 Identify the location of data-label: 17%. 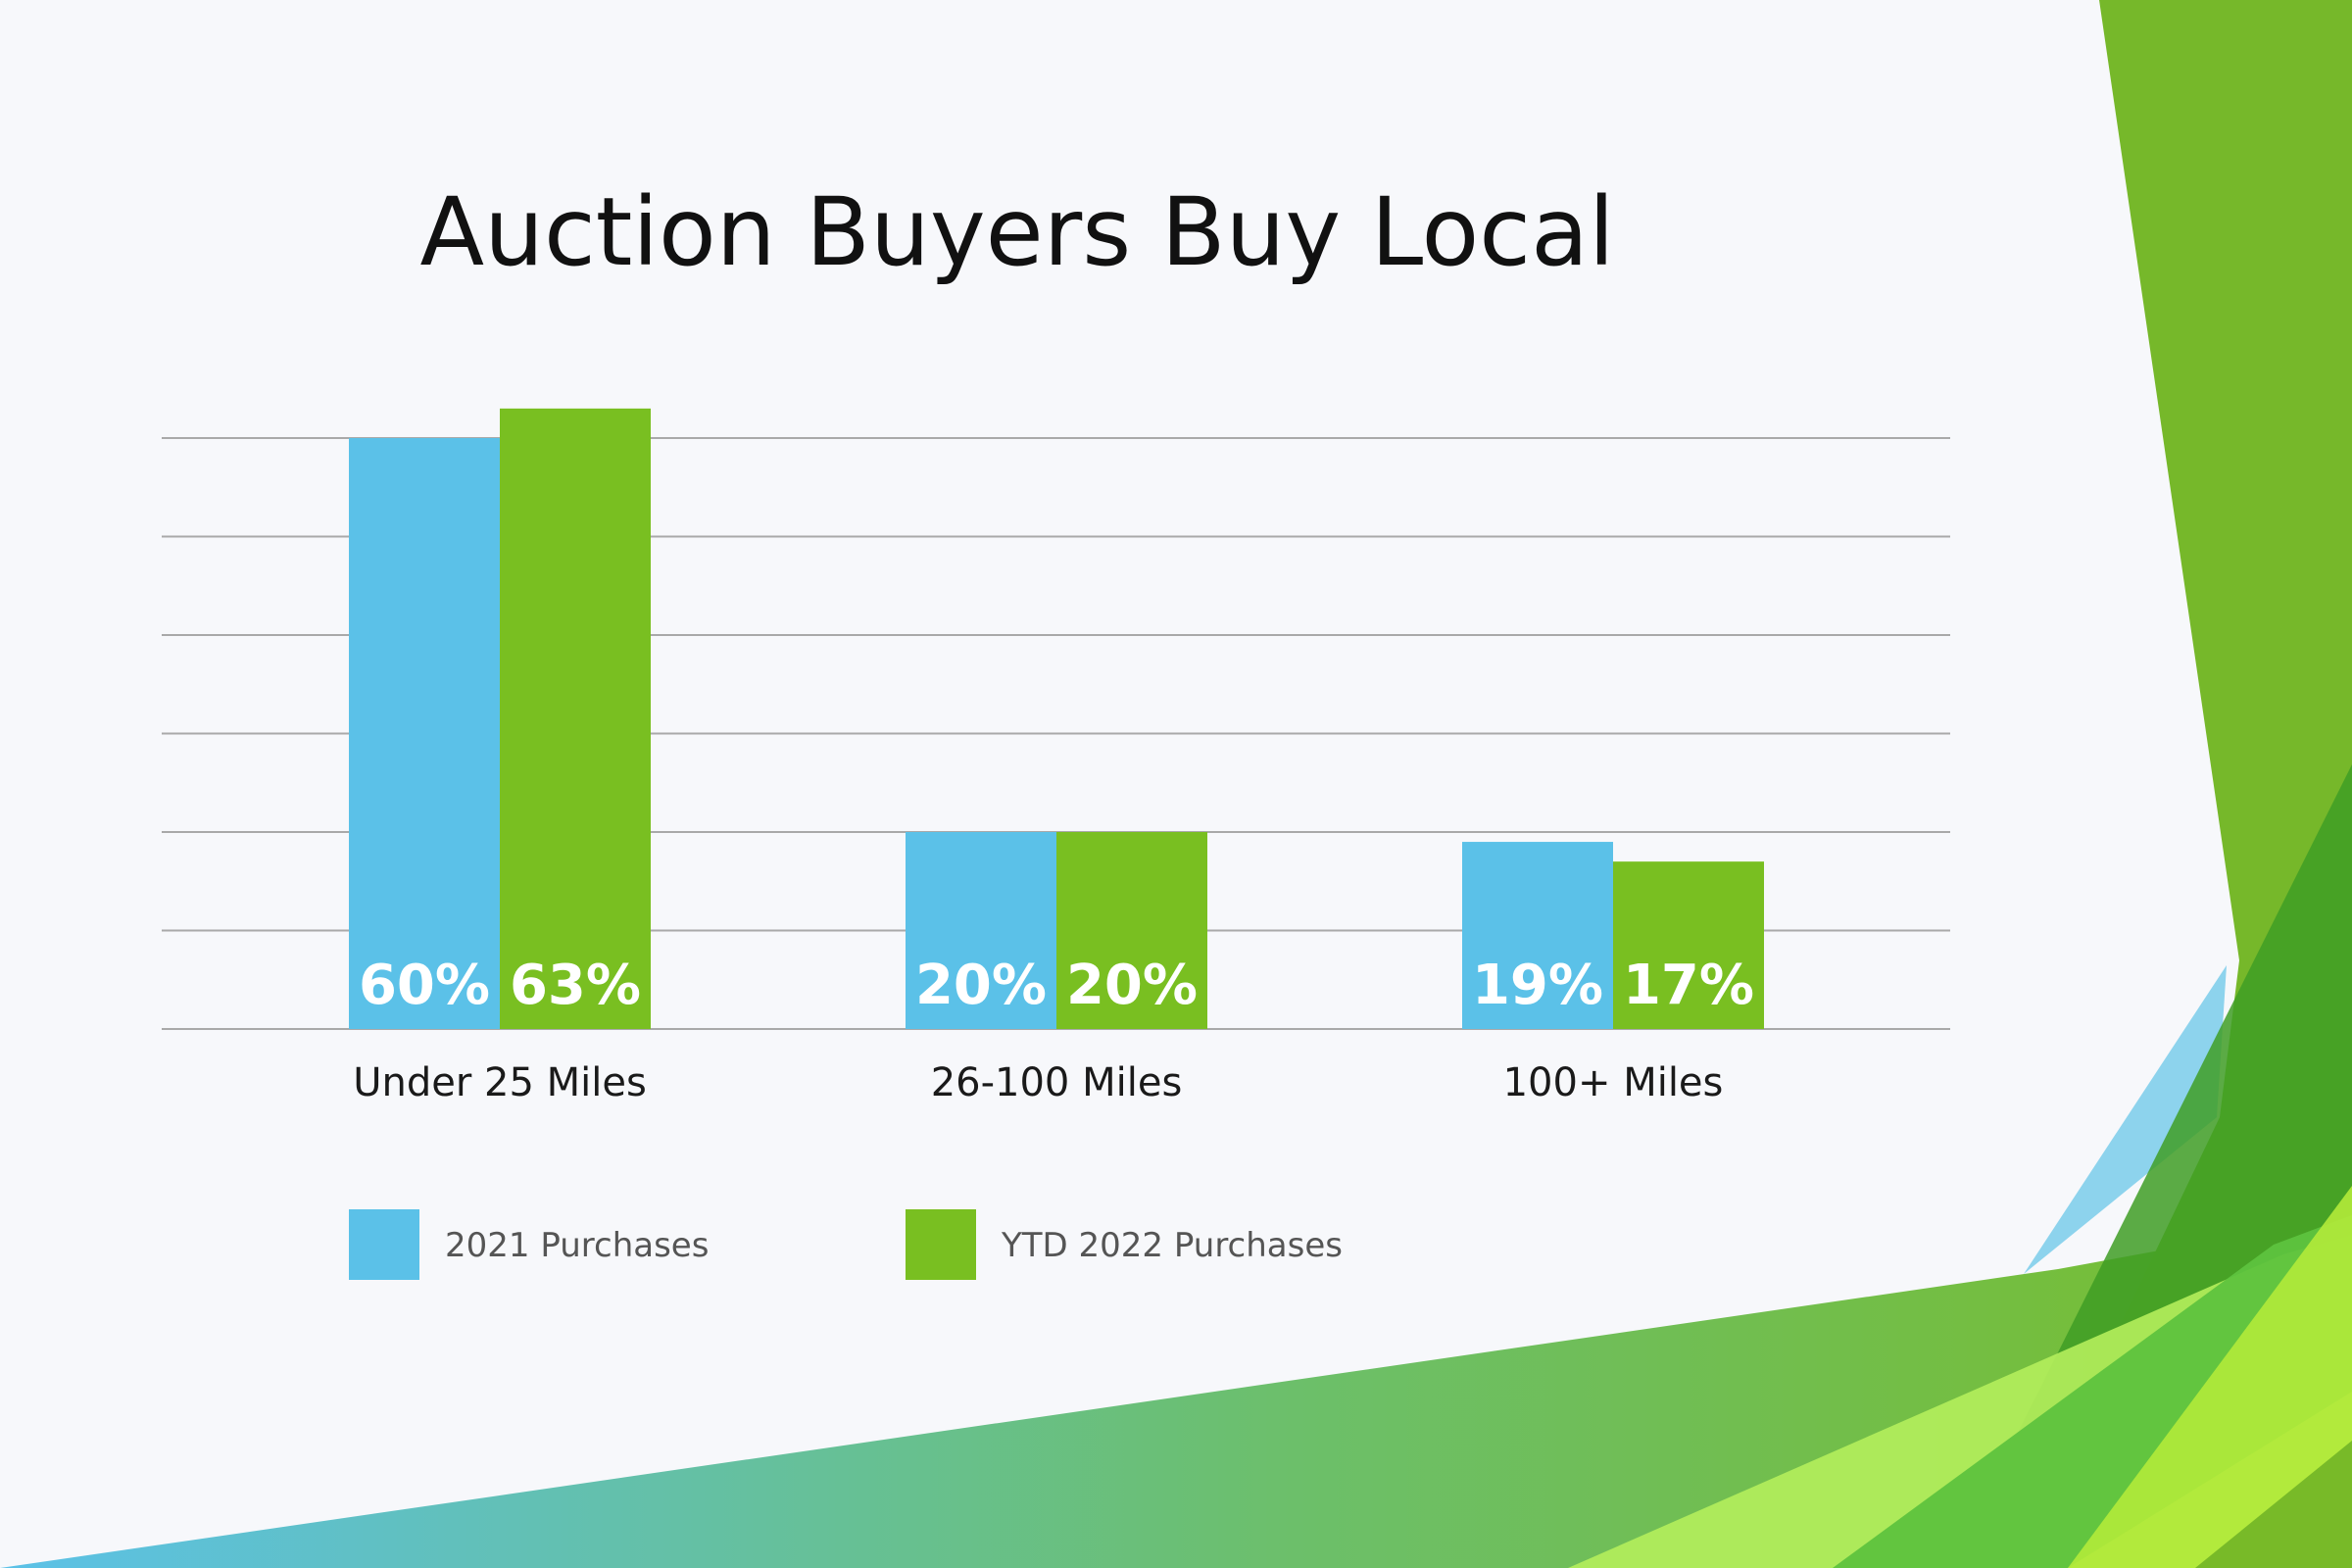
(1688, 985).